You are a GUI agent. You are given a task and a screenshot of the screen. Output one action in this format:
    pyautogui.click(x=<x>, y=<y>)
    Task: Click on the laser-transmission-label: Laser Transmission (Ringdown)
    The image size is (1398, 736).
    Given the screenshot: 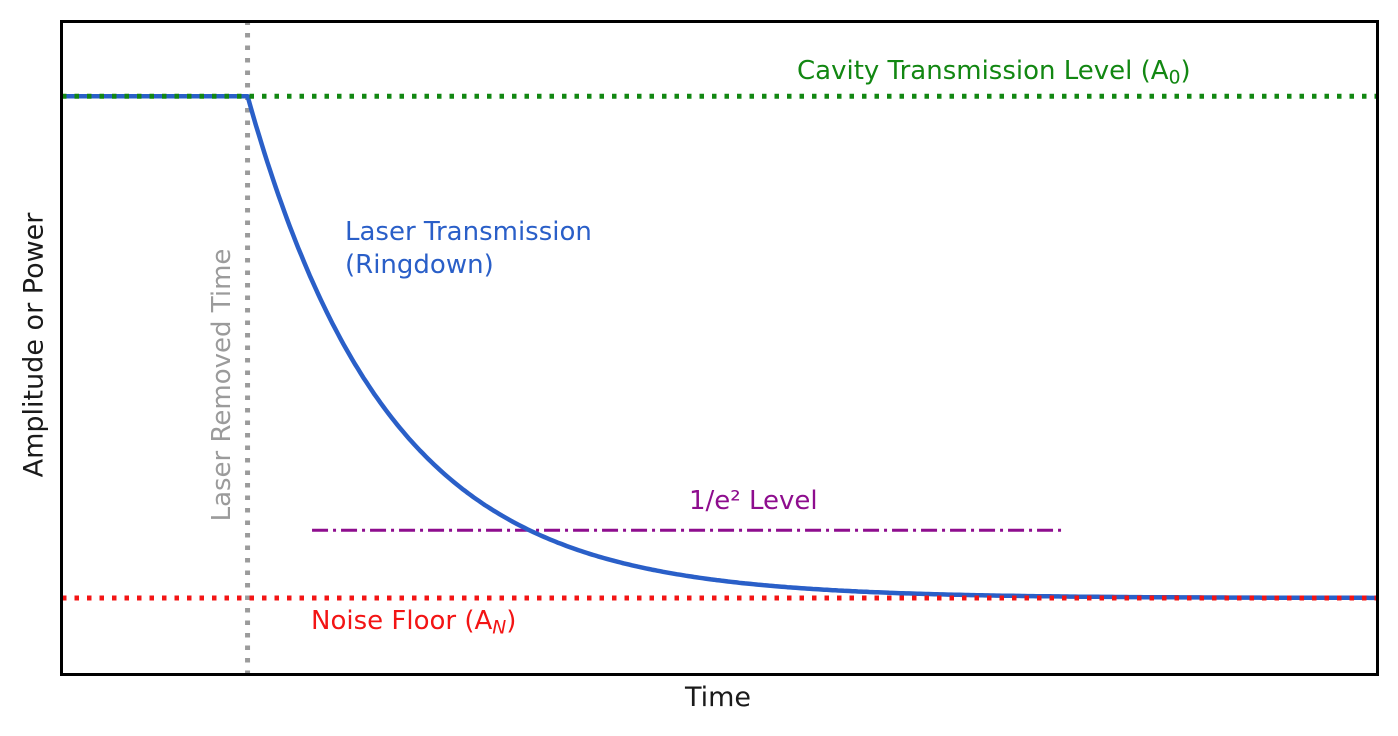 What is the action you would take?
    pyautogui.click(x=468, y=249)
    